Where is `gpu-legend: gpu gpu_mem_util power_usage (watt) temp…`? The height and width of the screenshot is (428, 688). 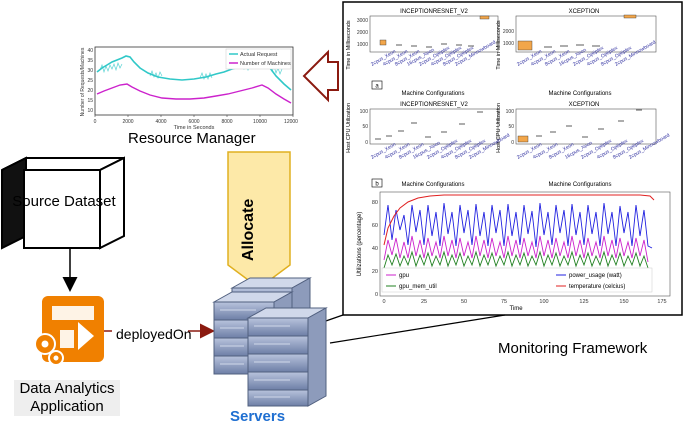
gpu-legend: gpu gpu_mem_util power_usage (watt) temp… is located at coordinates (517, 280).